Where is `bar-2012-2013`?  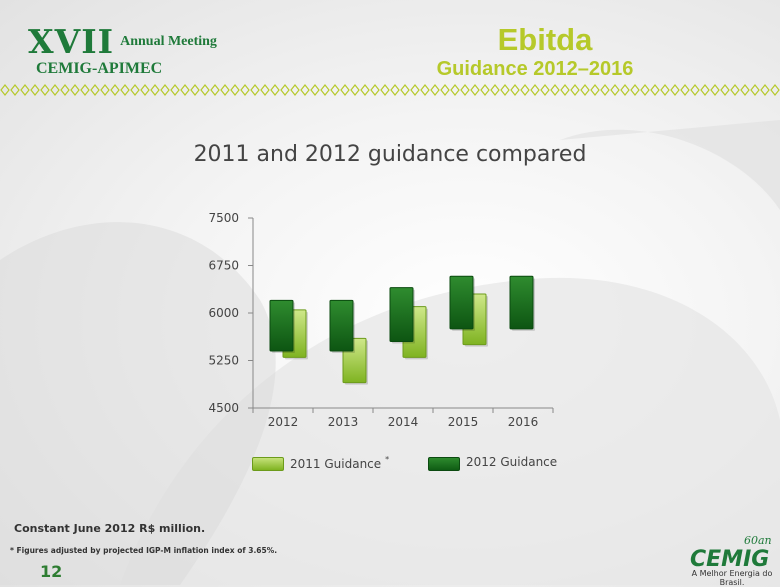
bar-2012-2013 is located at coordinates (341, 325).